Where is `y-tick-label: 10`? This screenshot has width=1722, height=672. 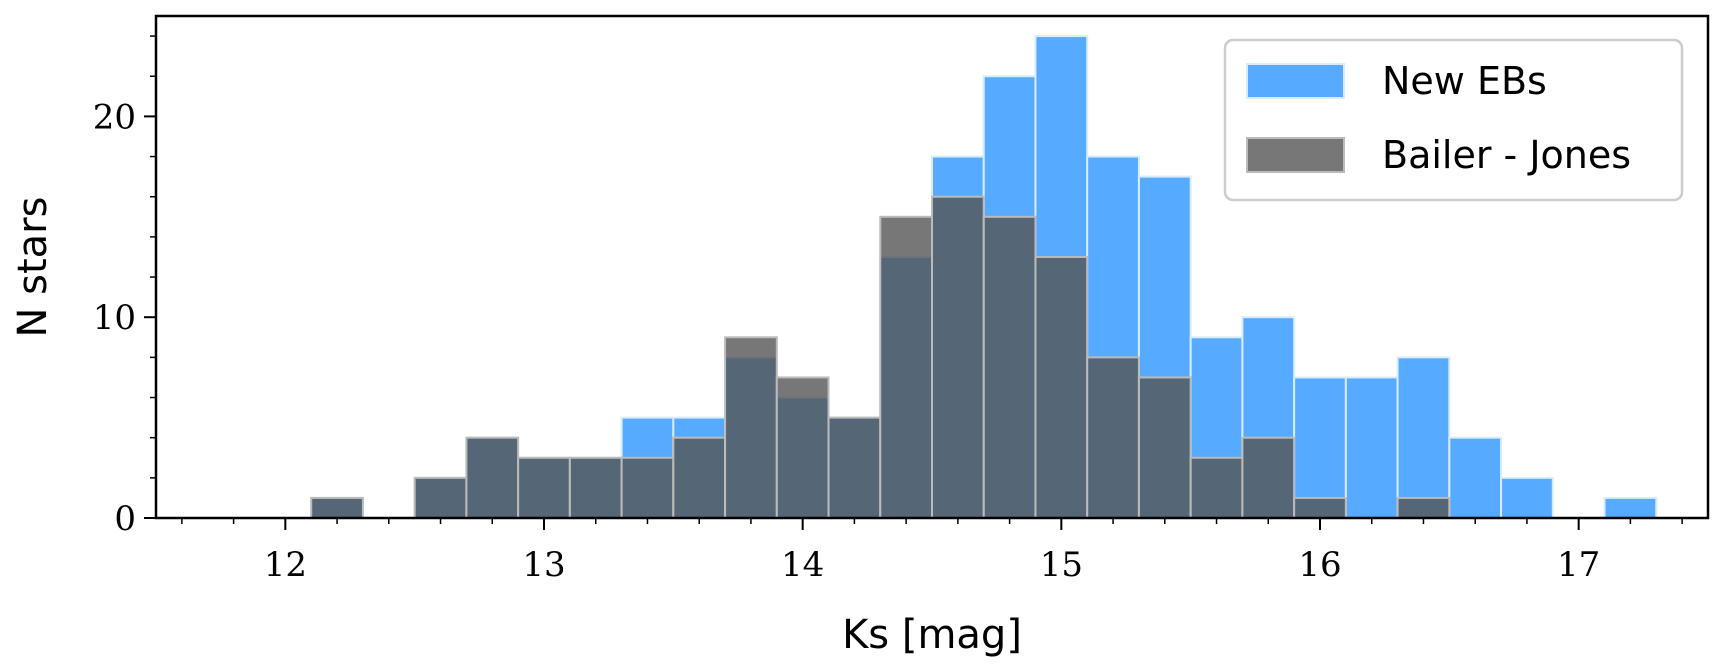
y-tick-label: 10 is located at coordinates (114, 318).